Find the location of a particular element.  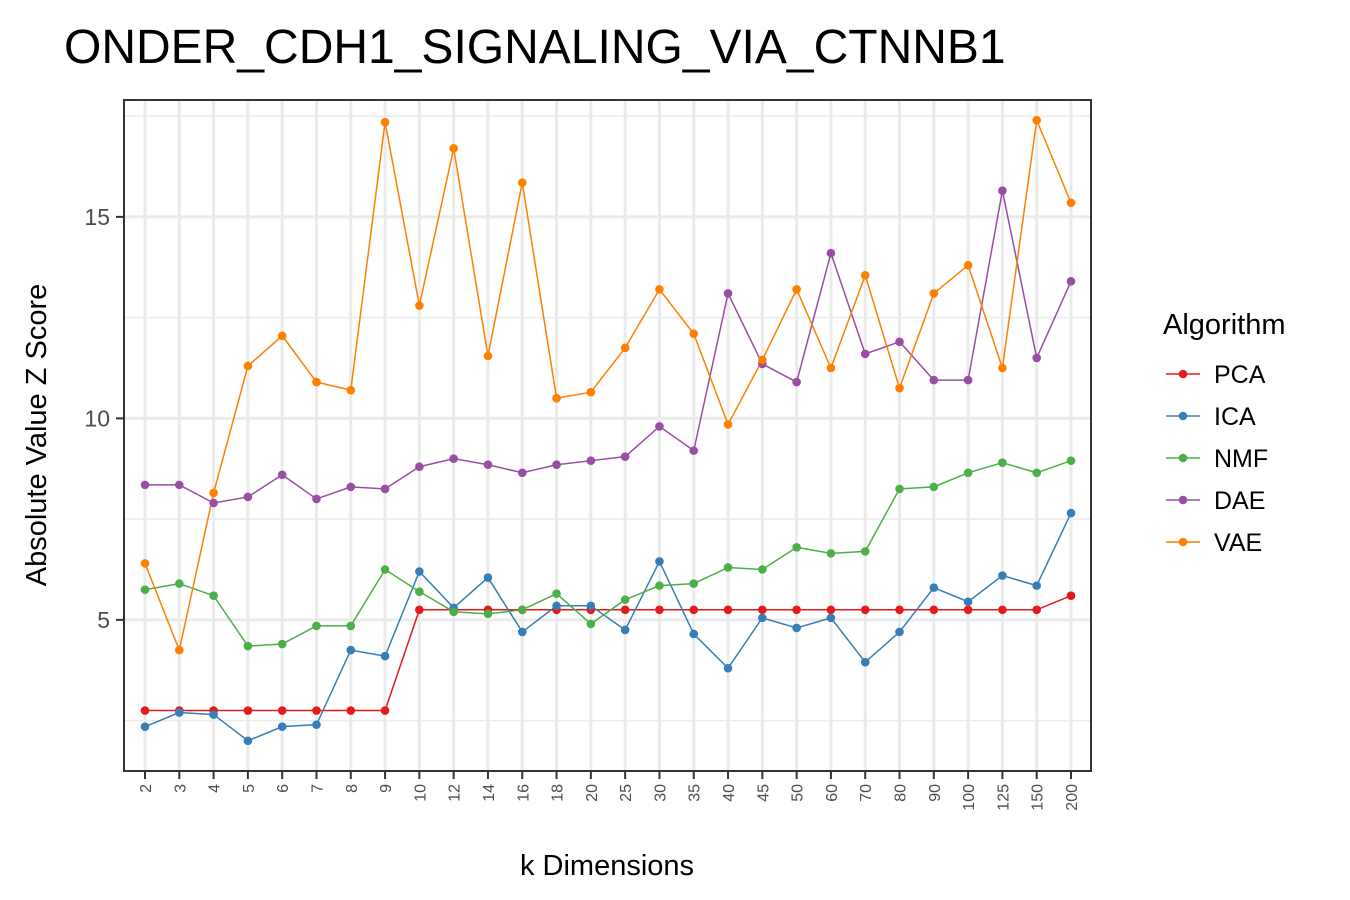

x-tick-label: 9 is located at coordinates (386, 788).